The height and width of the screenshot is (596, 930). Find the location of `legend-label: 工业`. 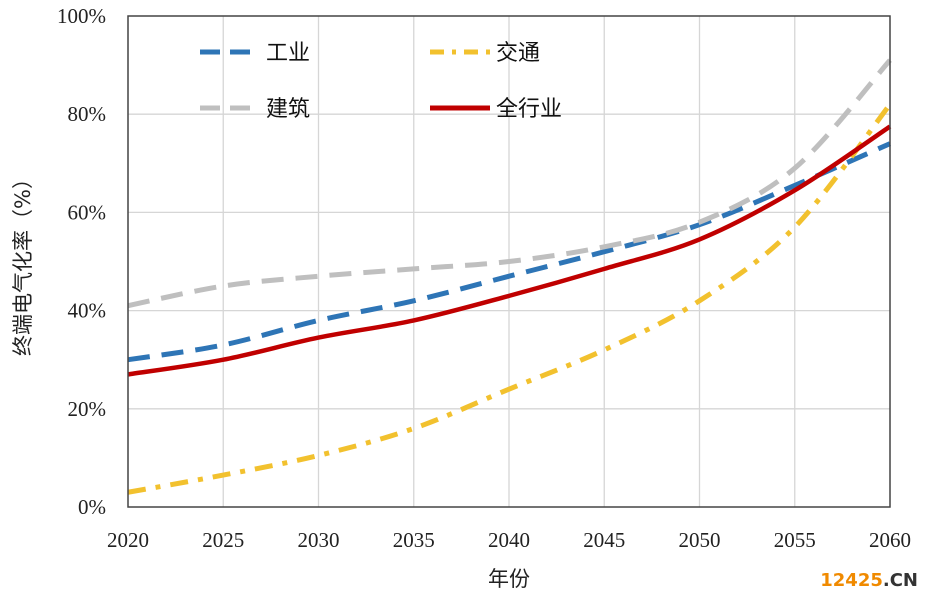

legend-label: 工业 is located at coordinates (288, 53).